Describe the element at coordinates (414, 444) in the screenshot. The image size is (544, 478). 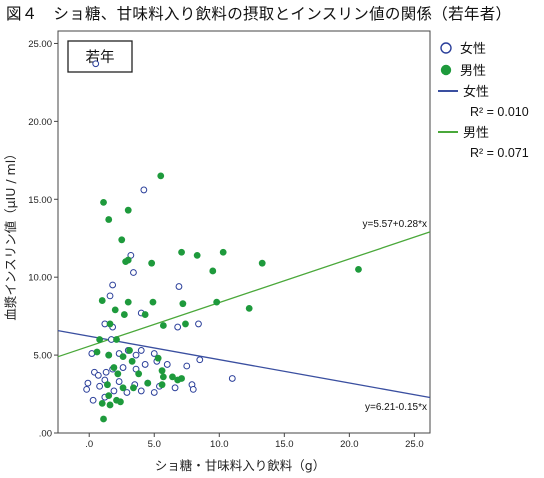
I see `x-tick-label: 25.0` at that location.